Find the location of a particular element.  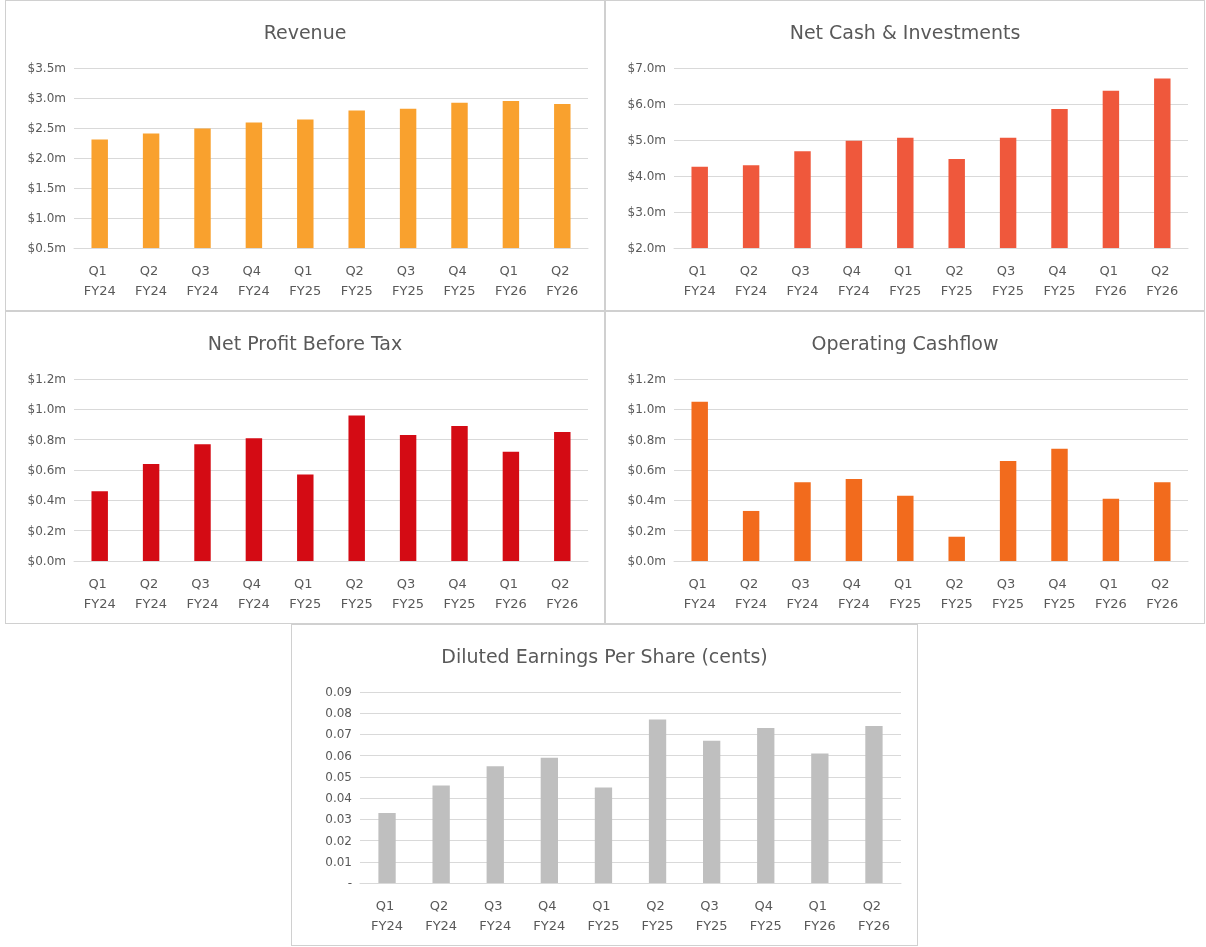

chart-title: Revenue is located at coordinates (305, 31).